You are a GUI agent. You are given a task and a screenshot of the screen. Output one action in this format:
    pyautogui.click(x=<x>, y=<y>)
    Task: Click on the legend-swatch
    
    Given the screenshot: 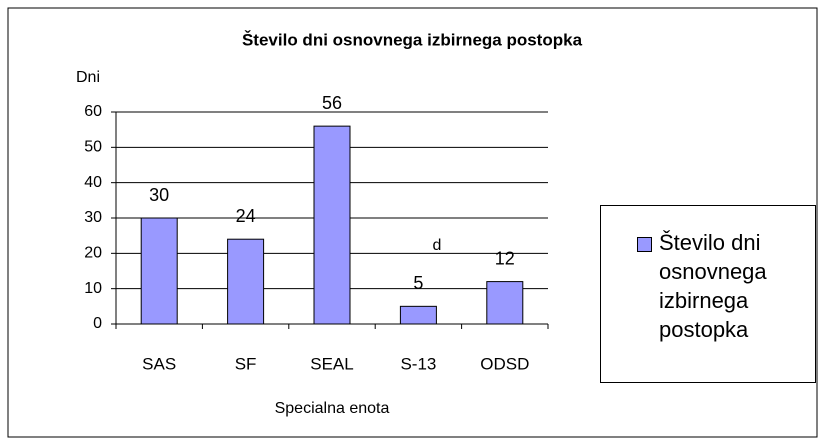 What is the action you would take?
    pyautogui.click(x=644, y=244)
    